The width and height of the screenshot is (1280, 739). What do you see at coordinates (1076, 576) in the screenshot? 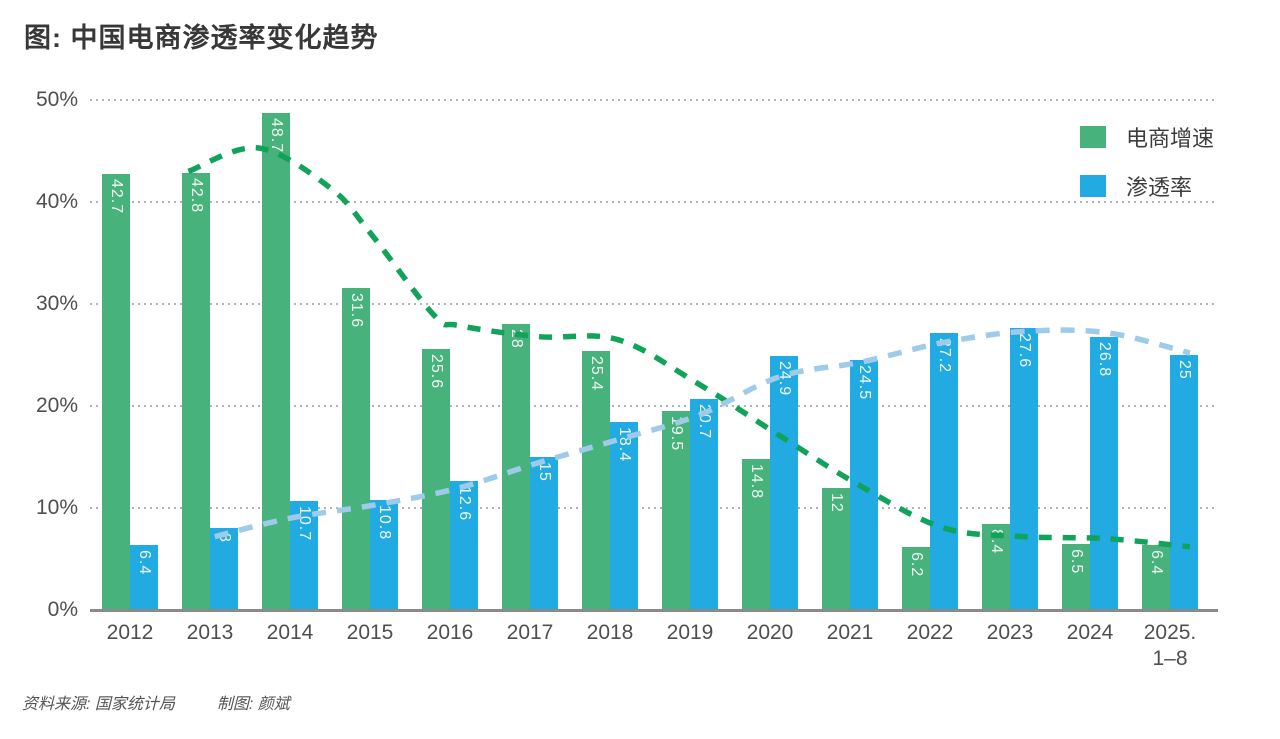
I see `growth-bar: 6.5` at bounding box center [1076, 576].